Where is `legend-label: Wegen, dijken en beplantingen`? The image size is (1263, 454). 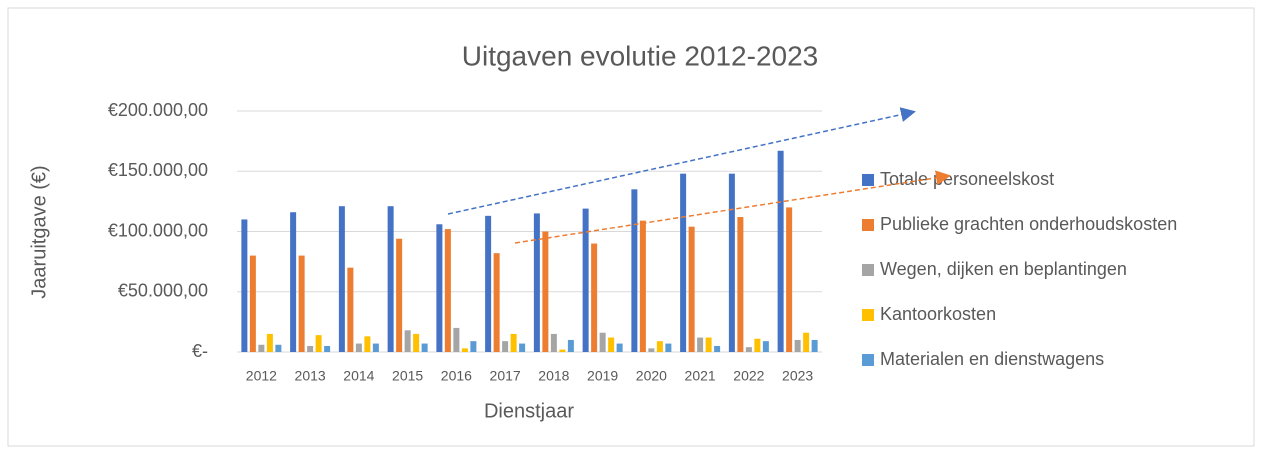
legend-label: Wegen, dijken en beplantingen is located at coordinates (1003, 269).